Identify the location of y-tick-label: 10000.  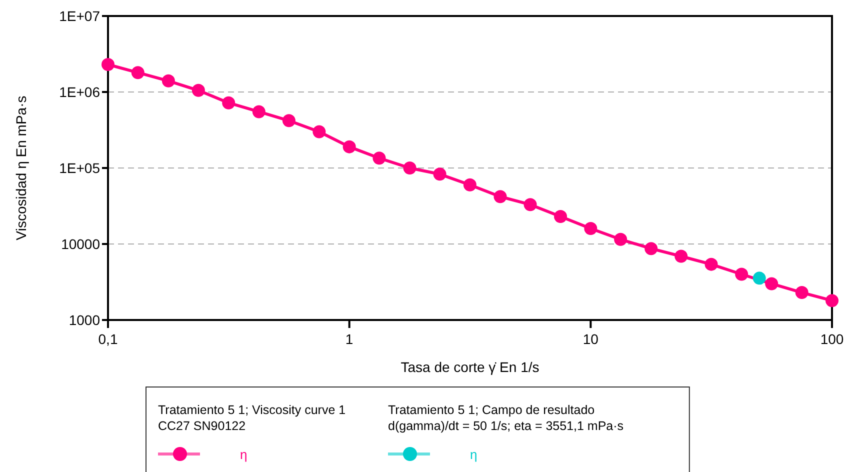
(80, 244).